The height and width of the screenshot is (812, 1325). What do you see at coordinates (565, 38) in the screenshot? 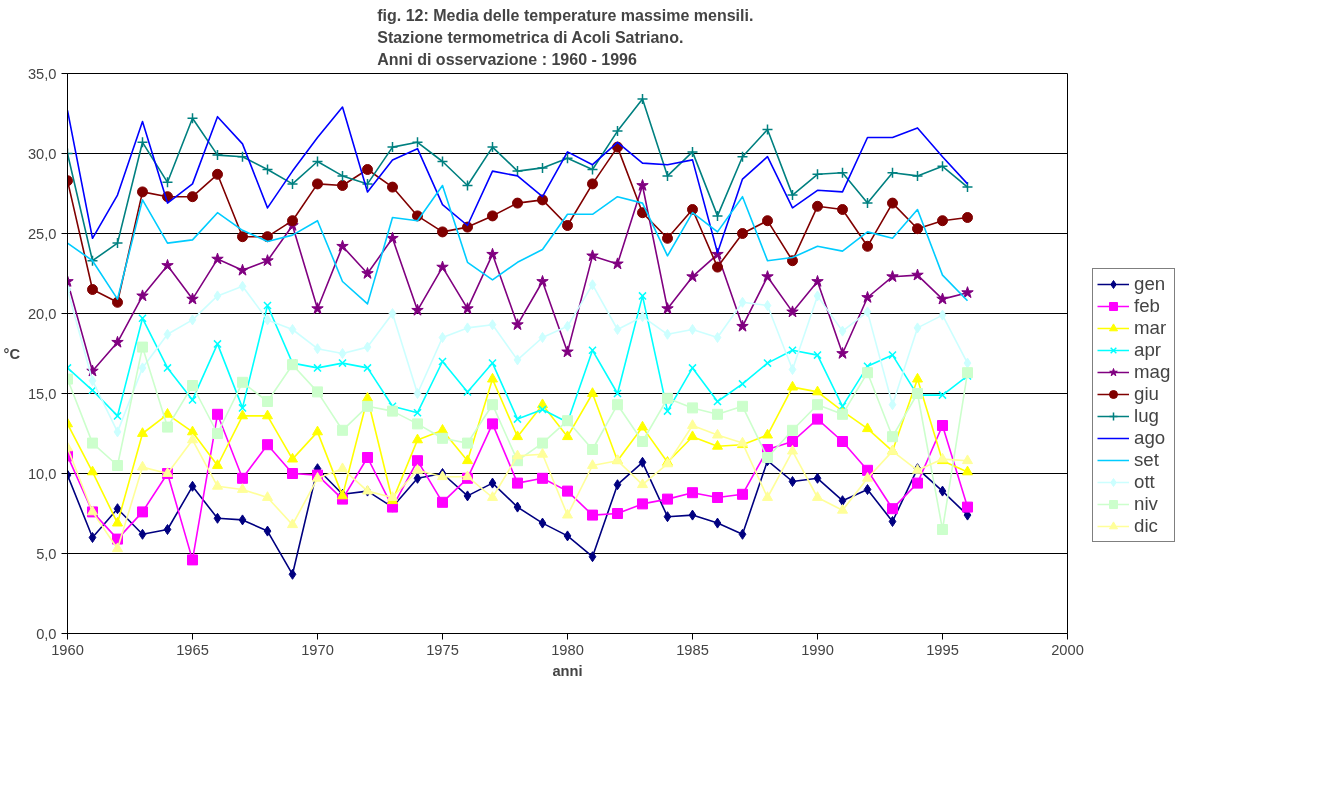
I see `chart-title: fig. 12: Media delle temperature massime mensili. Stazione termometrica di Acoli Satriano. Anni di osservazione : 1960 - 1996` at bounding box center [565, 38].